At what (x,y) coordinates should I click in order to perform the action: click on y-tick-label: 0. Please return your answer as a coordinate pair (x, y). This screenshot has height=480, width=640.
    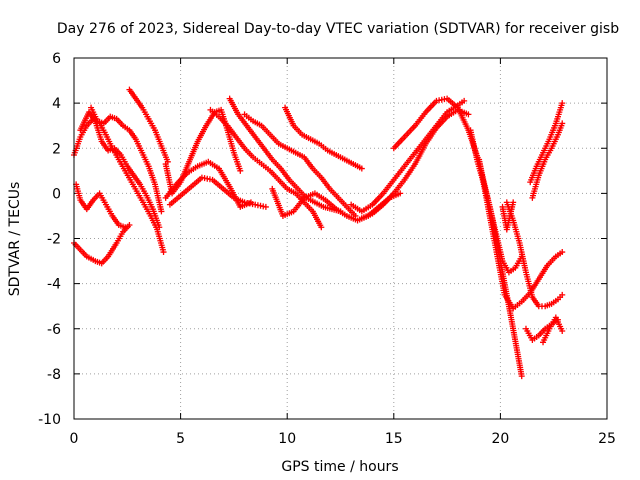
    Looking at the image, I should click on (56, 194).